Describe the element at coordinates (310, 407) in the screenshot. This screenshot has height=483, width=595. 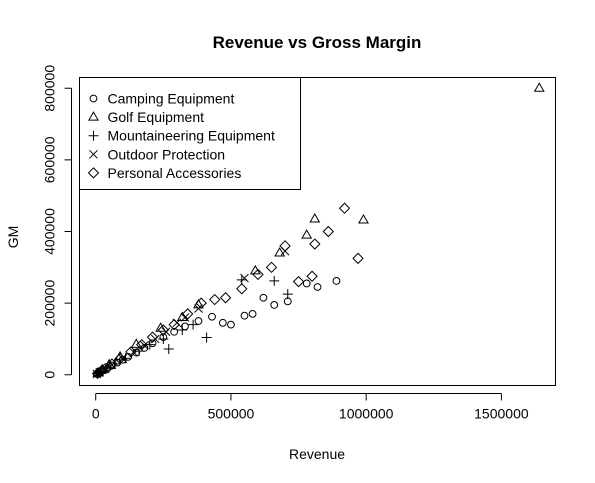
I see `x-axis: 0 500000 1000000 1500000` at that location.